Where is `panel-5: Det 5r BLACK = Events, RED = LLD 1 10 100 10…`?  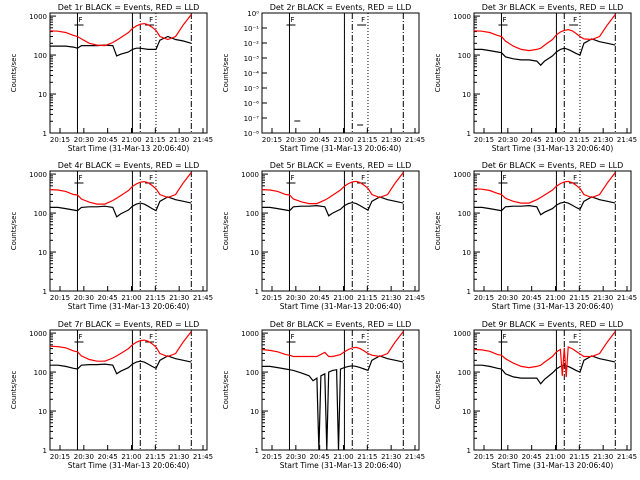
panel-5: Det 5r BLACK = Events, RED = LLD 1 10 100 10… is located at coordinates (323, 236).